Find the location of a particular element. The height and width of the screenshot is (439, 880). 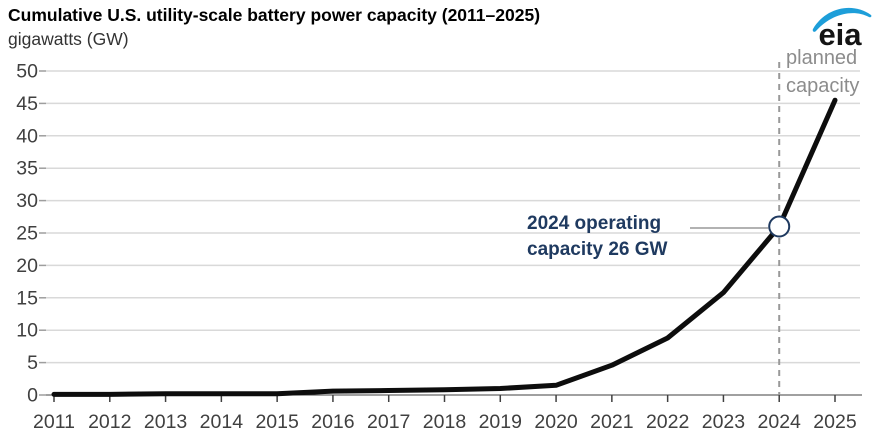

planned-line-1: planned is located at coordinates (822, 58).